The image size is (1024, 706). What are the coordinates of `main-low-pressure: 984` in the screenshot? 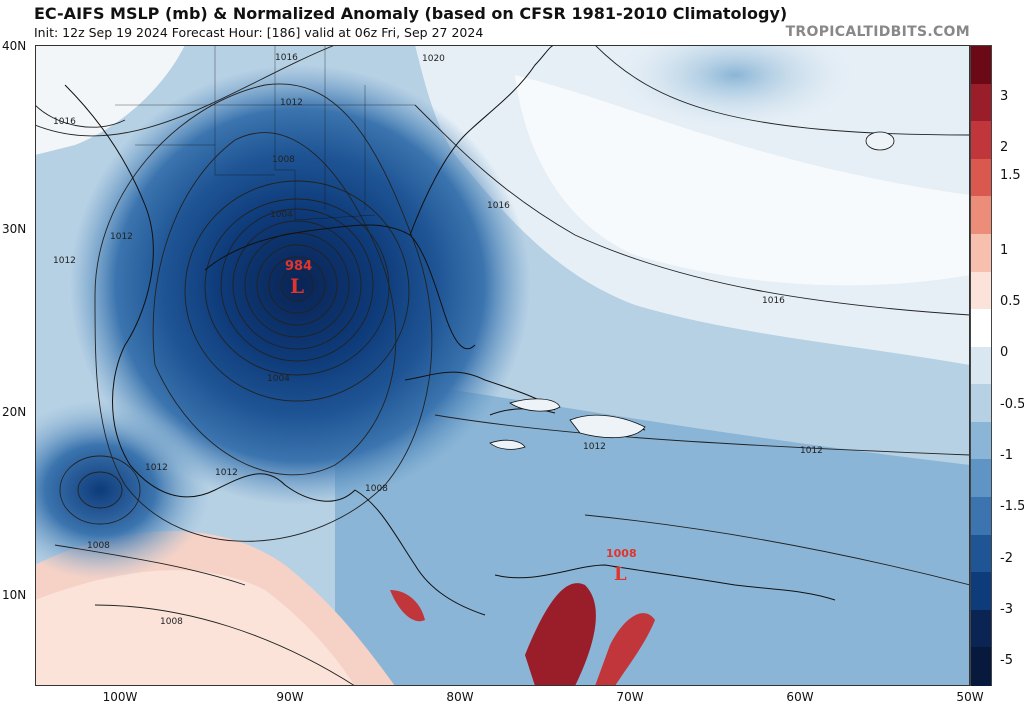 It's located at (298, 266).